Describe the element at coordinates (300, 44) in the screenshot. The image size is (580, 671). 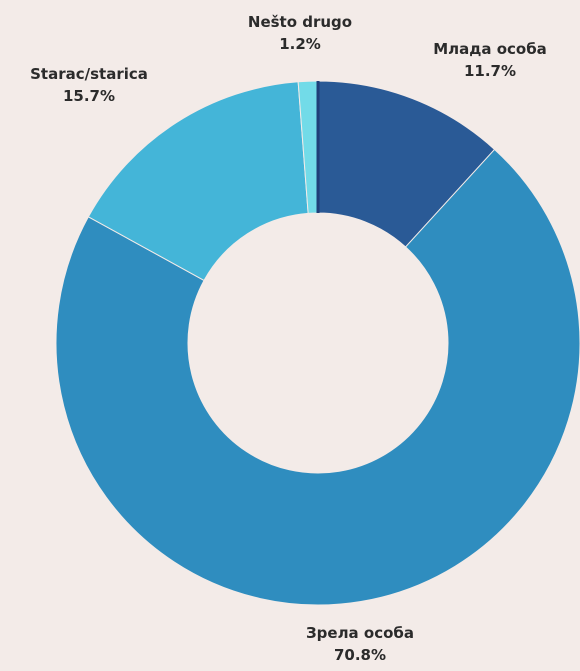
I see `value-label: 1.2%` at that location.